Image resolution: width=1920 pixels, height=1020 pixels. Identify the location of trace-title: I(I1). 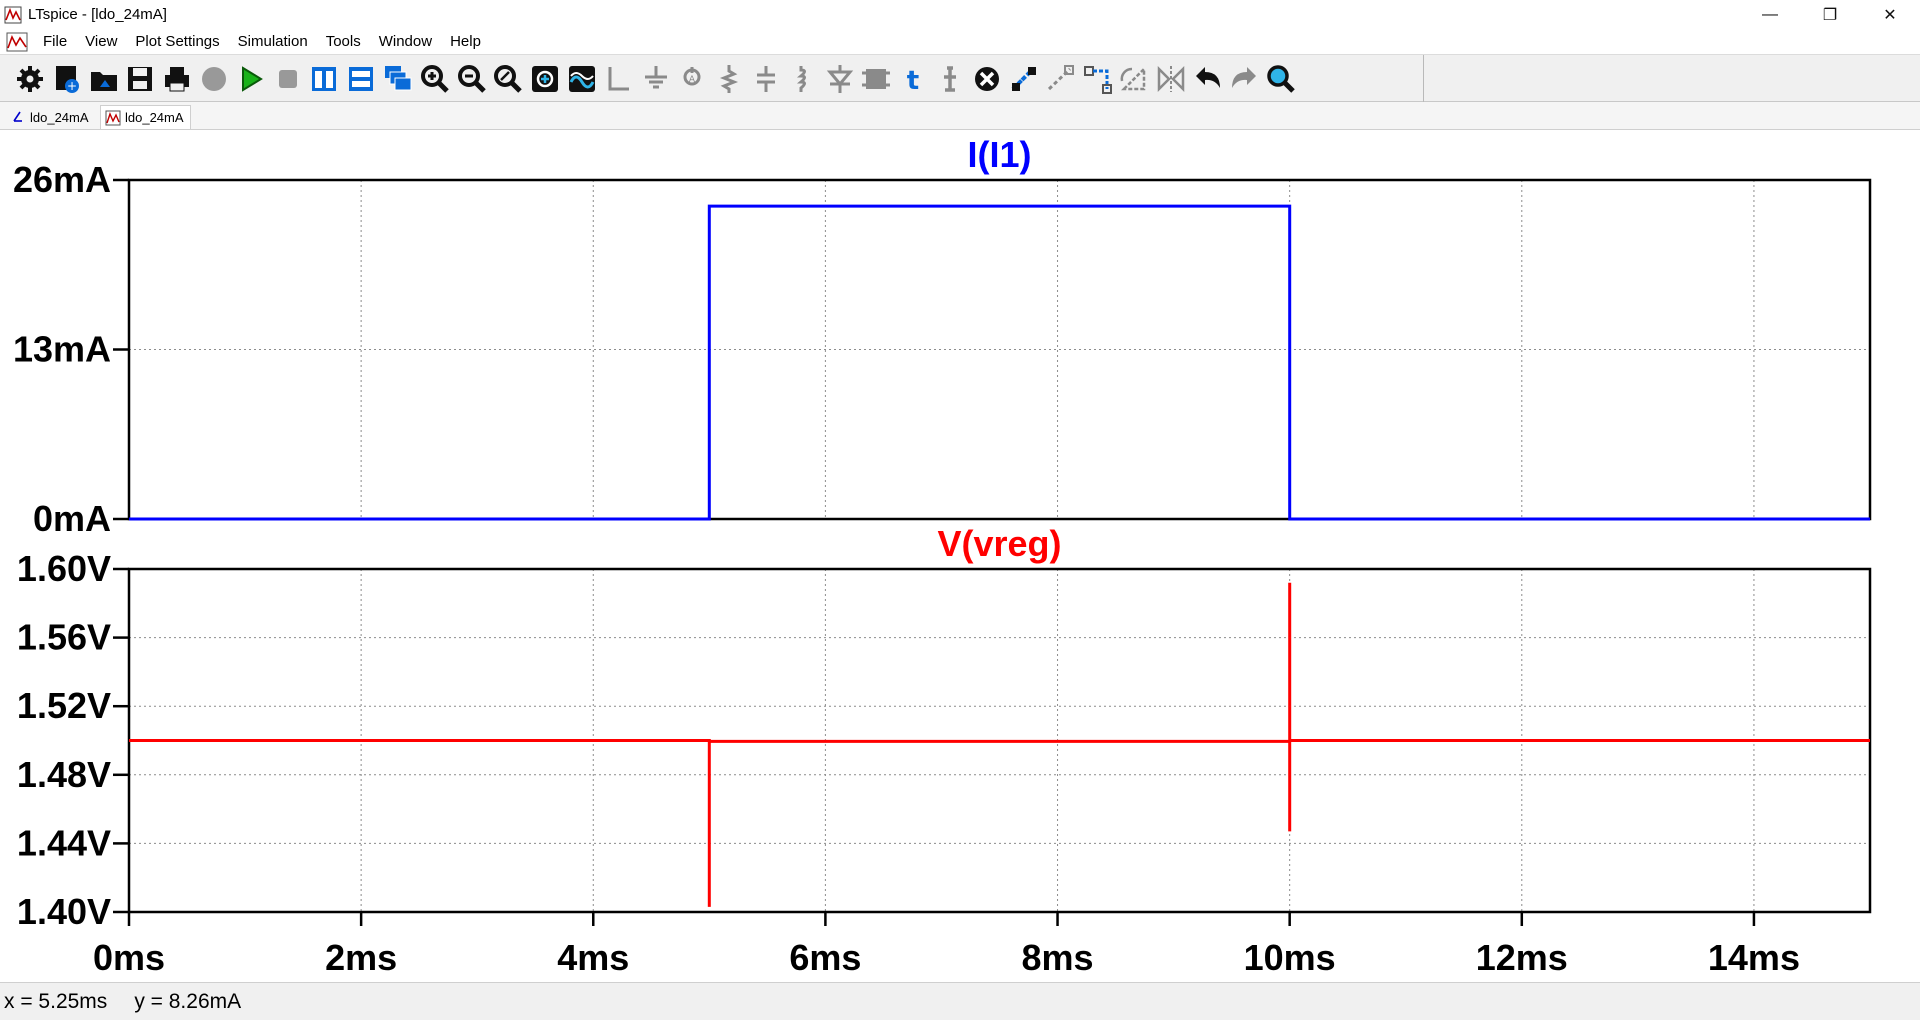
(999, 154).